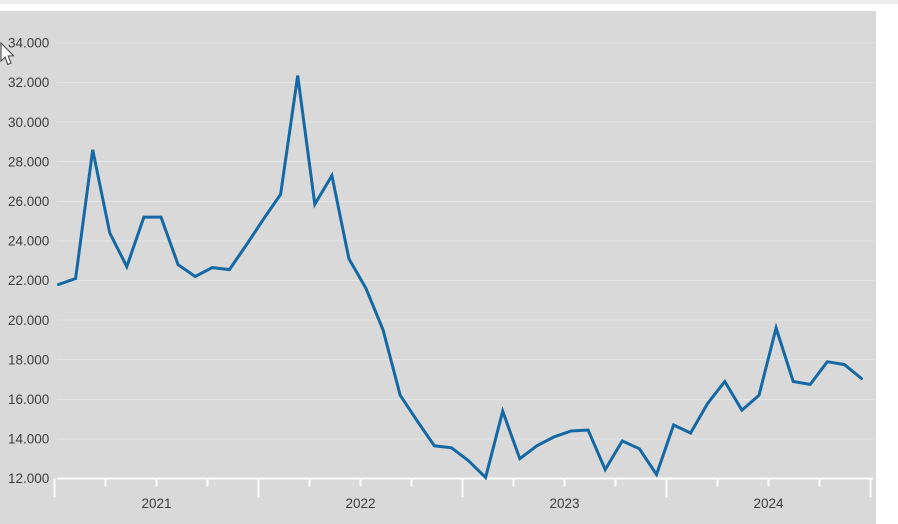 The width and height of the screenshot is (898, 524). I want to click on y-axis-label: 28.000, so click(28, 161).